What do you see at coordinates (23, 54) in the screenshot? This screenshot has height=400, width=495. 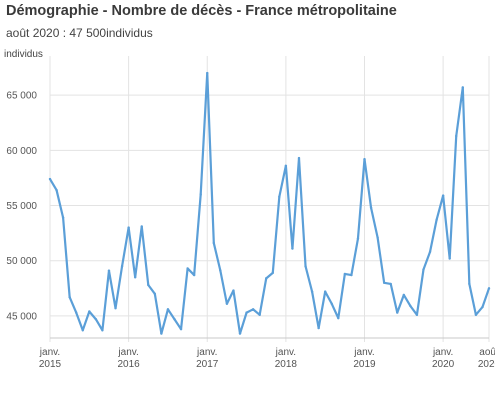 I see `y-axis-unit-label: individus` at bounding box center [23, 54].